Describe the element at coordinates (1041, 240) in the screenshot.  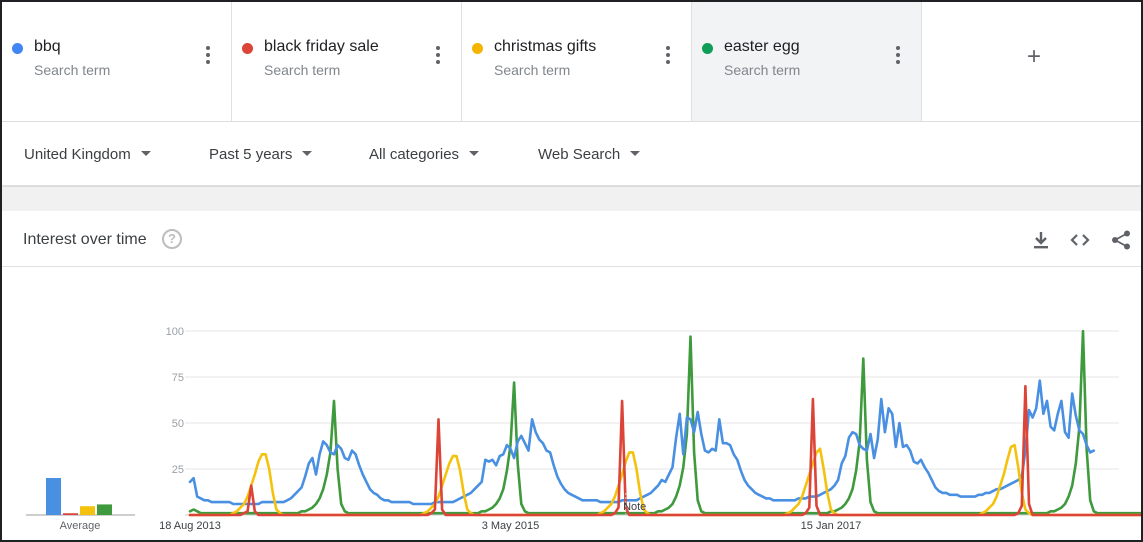
I see `download-icon` at that location.